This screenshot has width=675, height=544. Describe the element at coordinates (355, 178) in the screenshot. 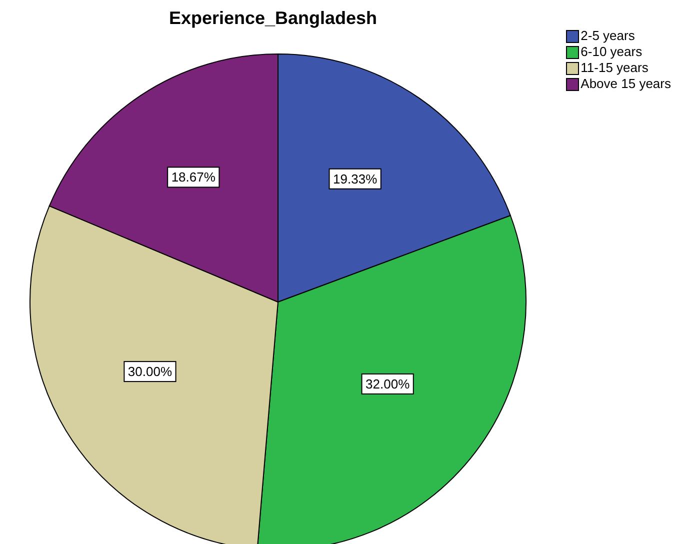

I see `data-label: 19.33%` at that location.